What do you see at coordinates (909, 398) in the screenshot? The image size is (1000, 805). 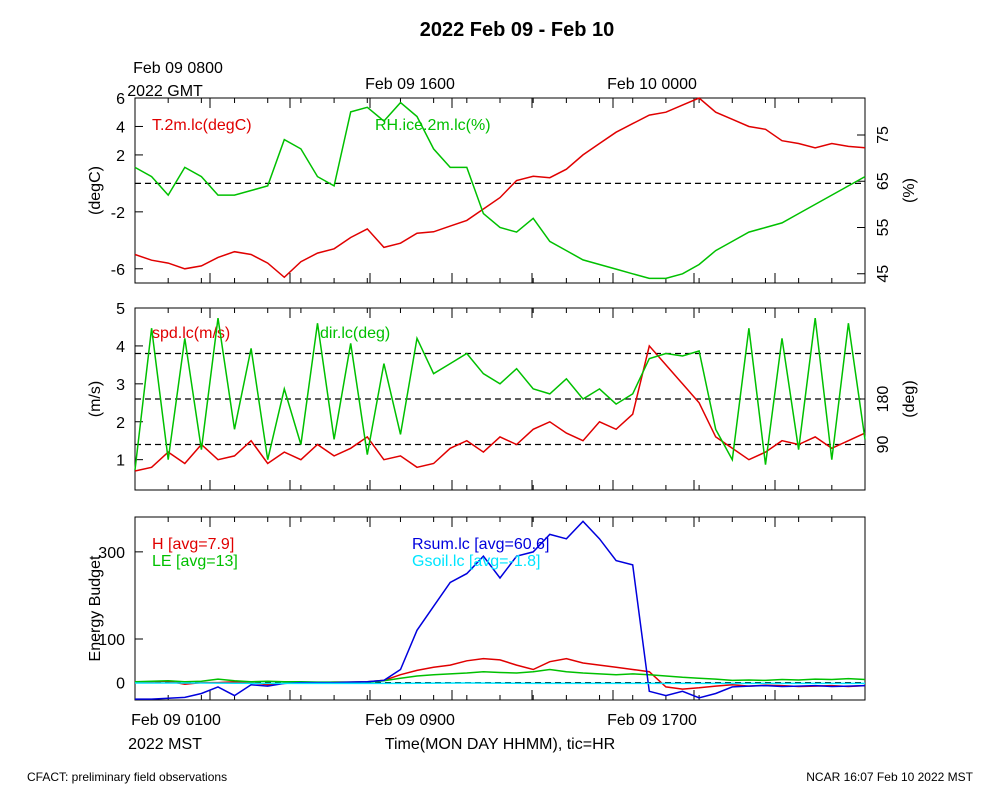 I see `right-axis-label: (deg)` at bounding box center [909, 398].